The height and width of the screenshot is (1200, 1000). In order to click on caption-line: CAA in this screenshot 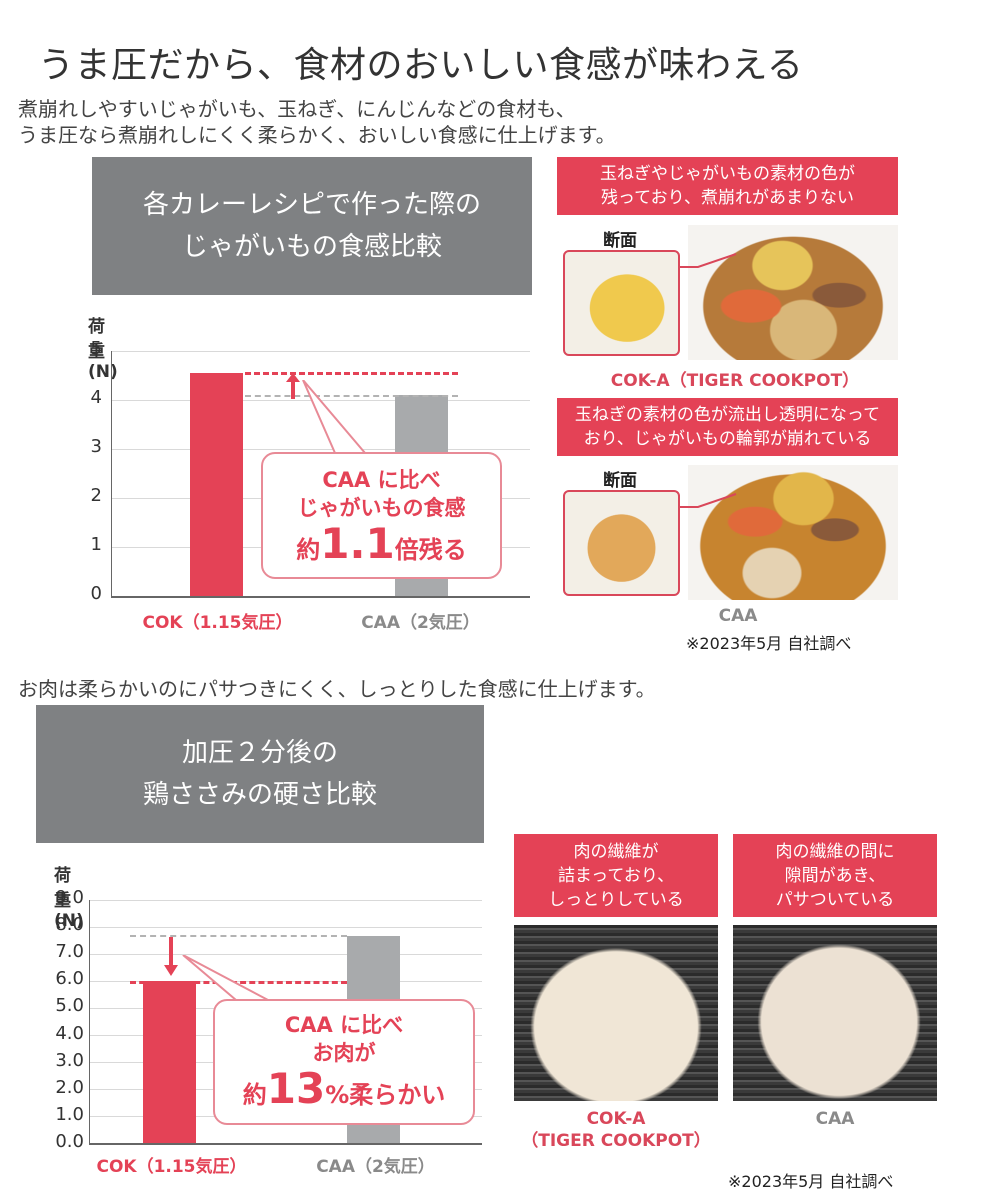, I will do `click(835, 1119)`.